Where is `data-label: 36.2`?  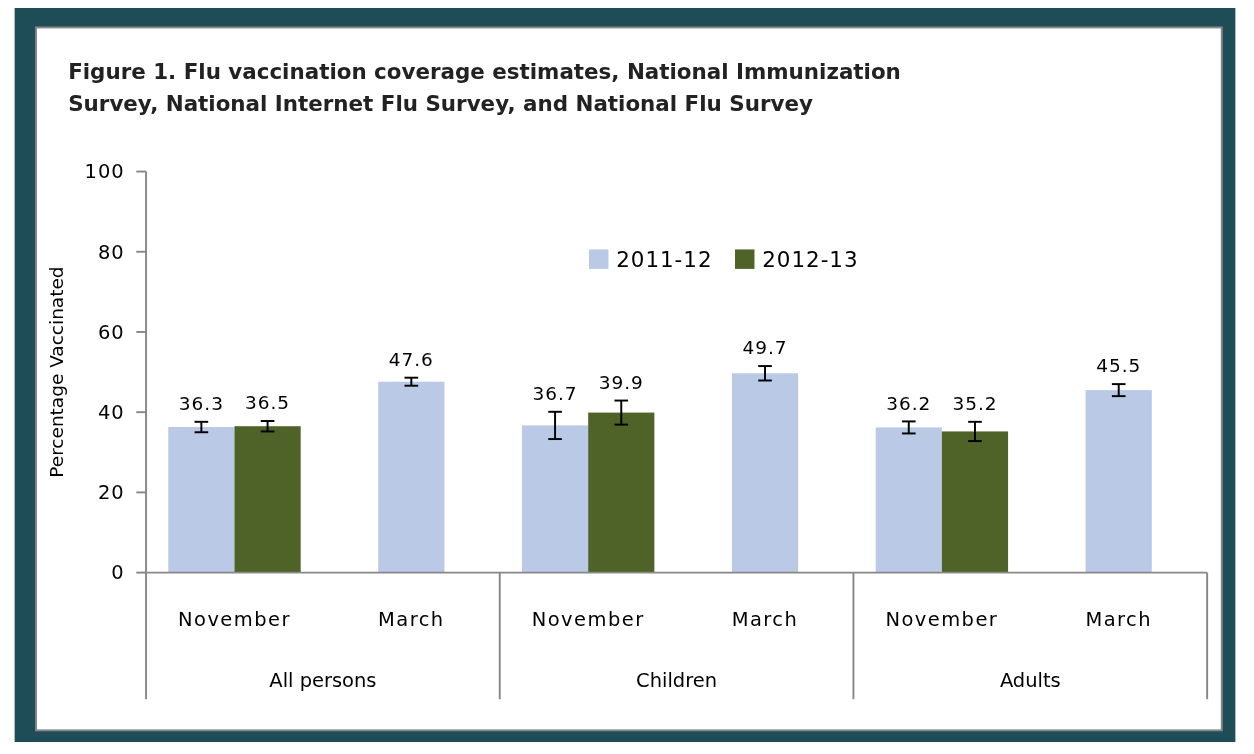 data-label: 36.2 is located at coordinates (909, 403).